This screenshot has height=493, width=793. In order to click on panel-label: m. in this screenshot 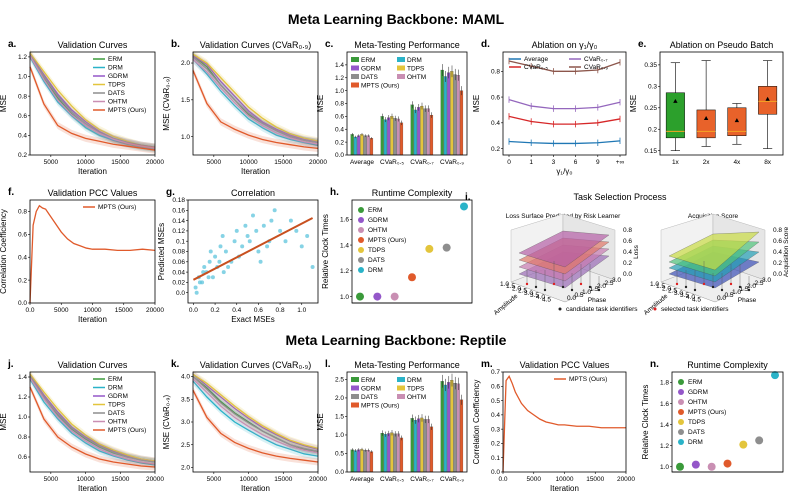, I will do `click(487, 364)`.